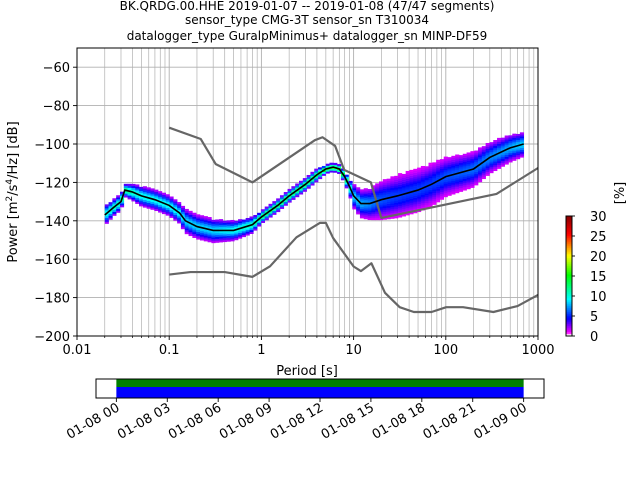 This screenshot has height=480, width=640. What do you see at coordinates (52, 299) in the screenshot?
I see `y-tick-label: −180` at bounding box center [52, 299].